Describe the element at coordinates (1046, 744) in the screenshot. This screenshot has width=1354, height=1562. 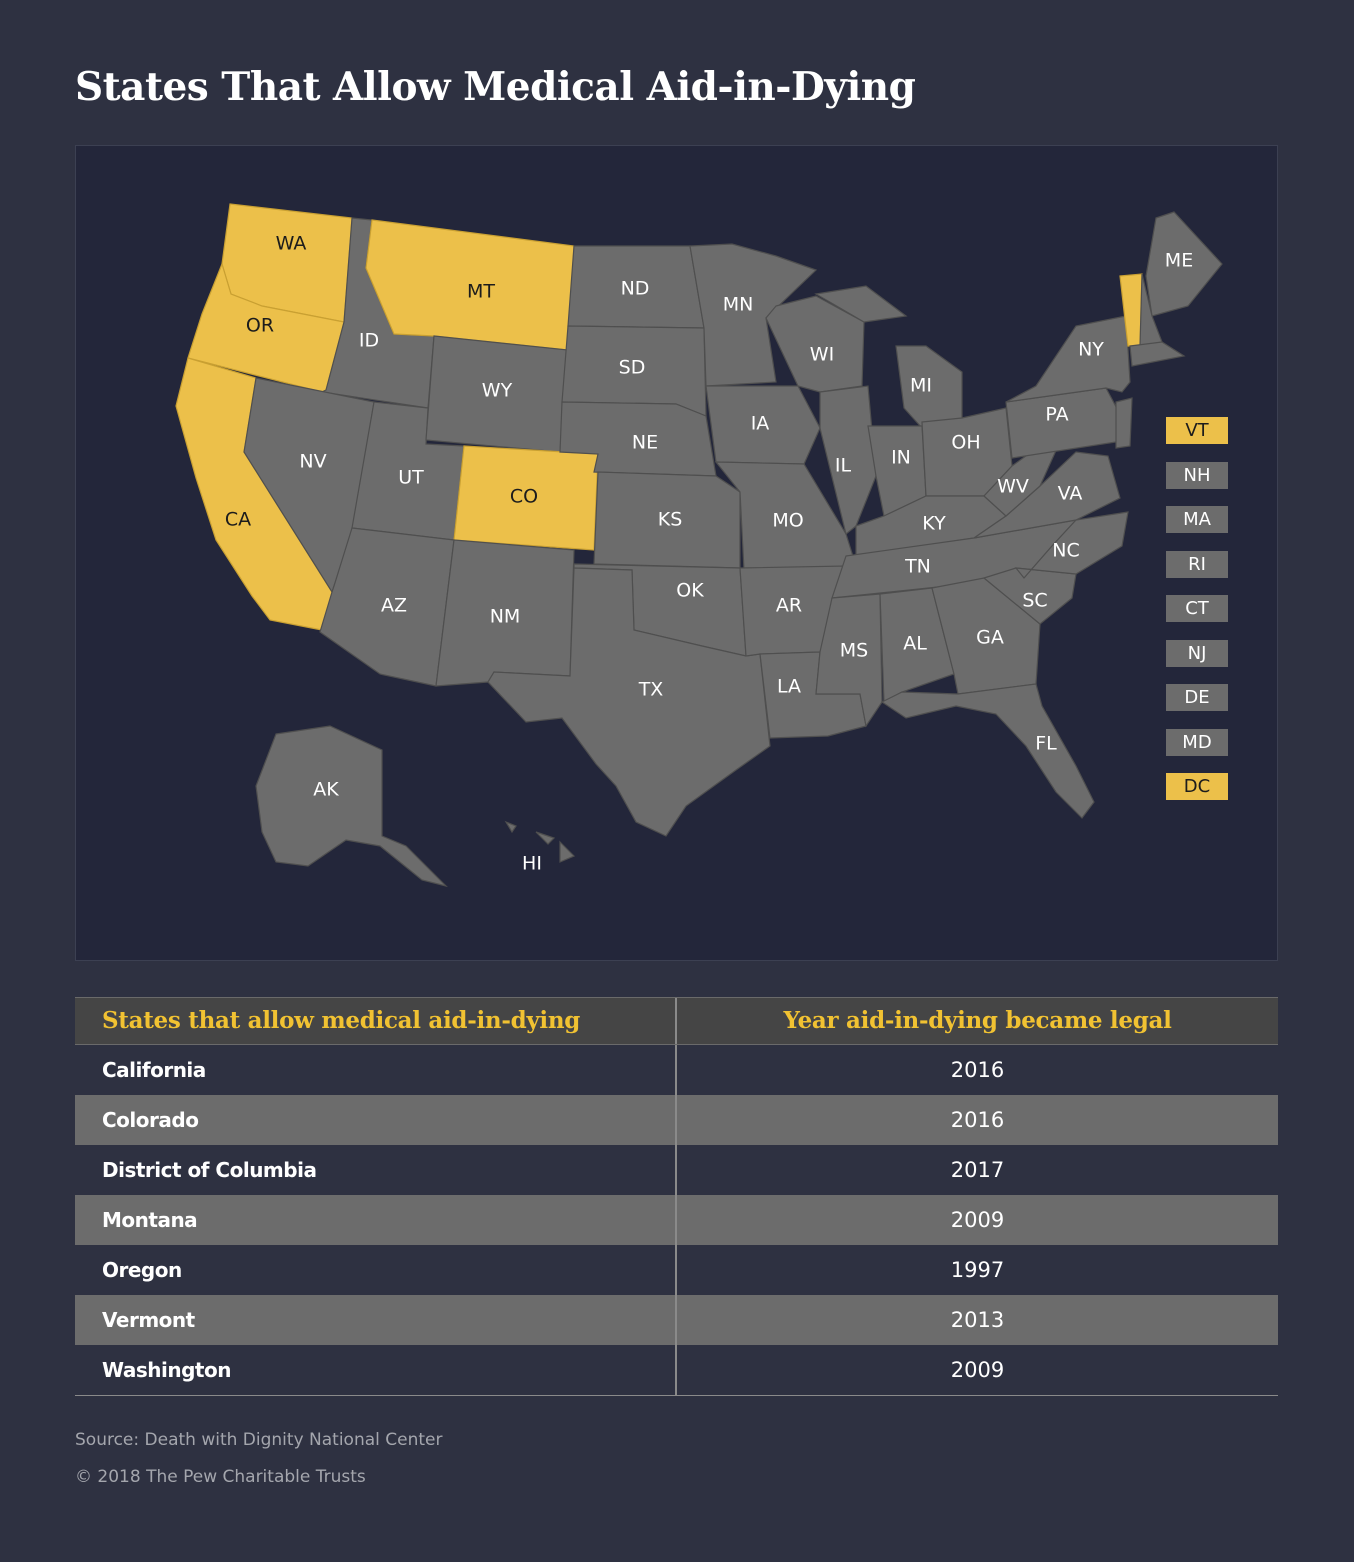
I see `label-fl: FL` at that location.